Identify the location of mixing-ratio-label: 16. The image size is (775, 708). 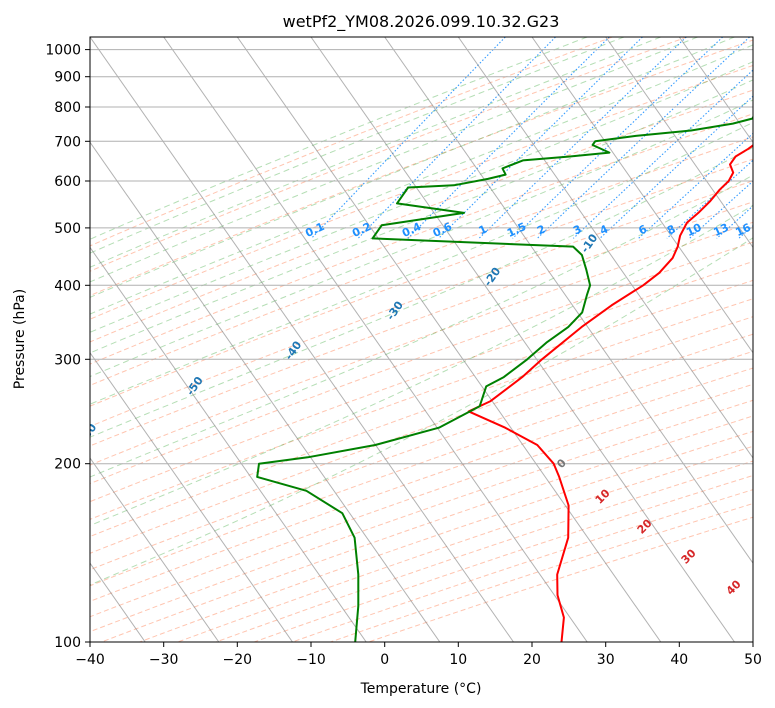
(744, 230).